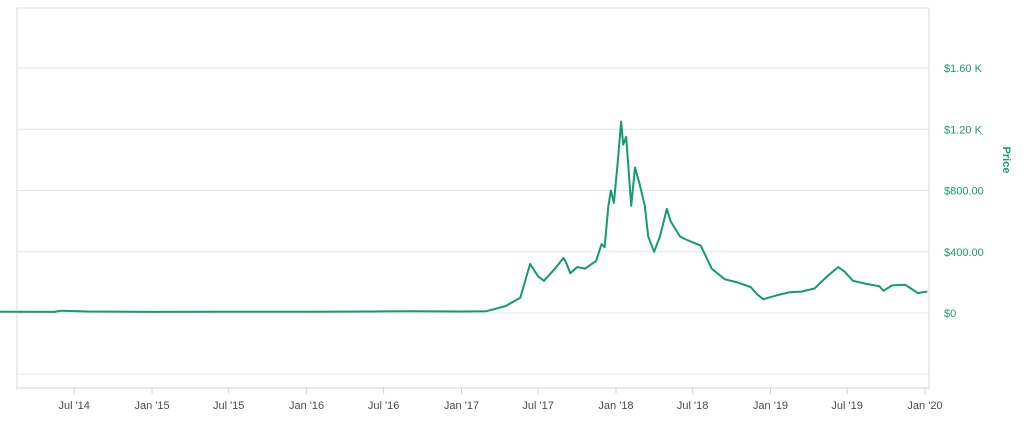 The width and height of the screenshot is (1024, 436). I want to click on y-tick-label: $400.00, so click(964, 253).